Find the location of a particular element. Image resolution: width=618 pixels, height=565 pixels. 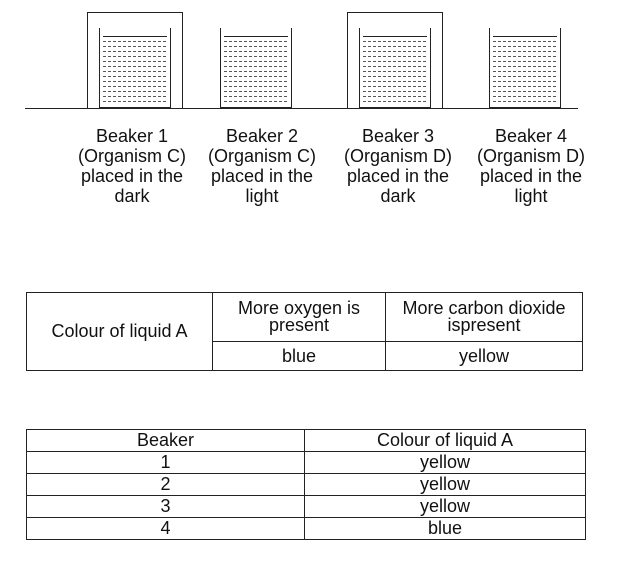

table-row: 4 blue is located at coordinates (306, 528).